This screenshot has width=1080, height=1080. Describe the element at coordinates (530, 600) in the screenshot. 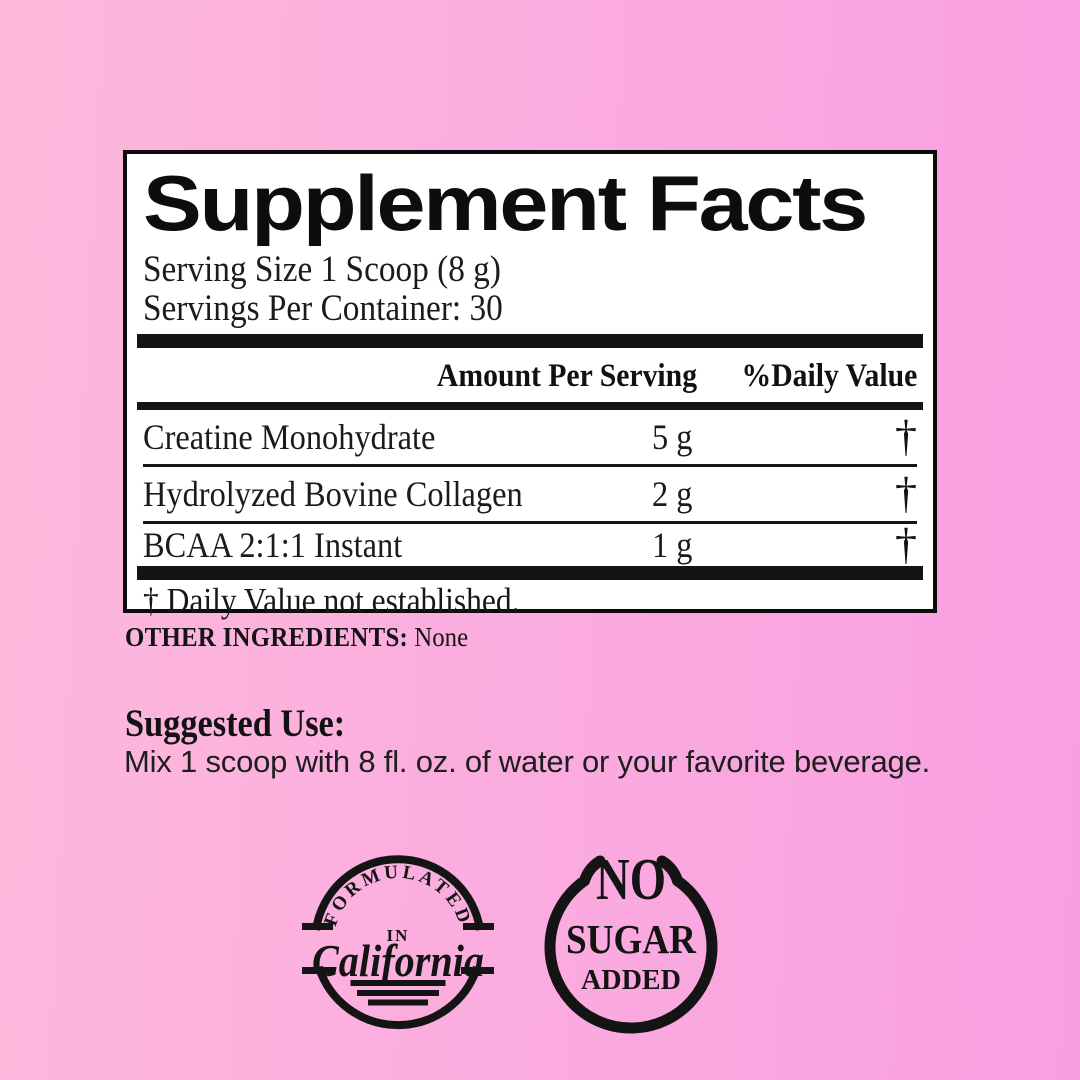

I see `footnote: † Daily Value not established.` at that location.